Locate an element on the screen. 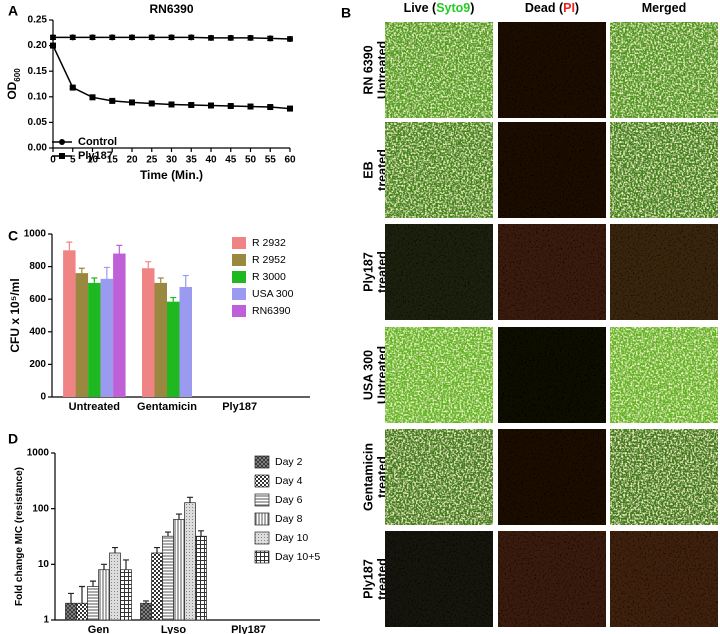  header-stain: Syto9 is located at coordinates (453, 8).